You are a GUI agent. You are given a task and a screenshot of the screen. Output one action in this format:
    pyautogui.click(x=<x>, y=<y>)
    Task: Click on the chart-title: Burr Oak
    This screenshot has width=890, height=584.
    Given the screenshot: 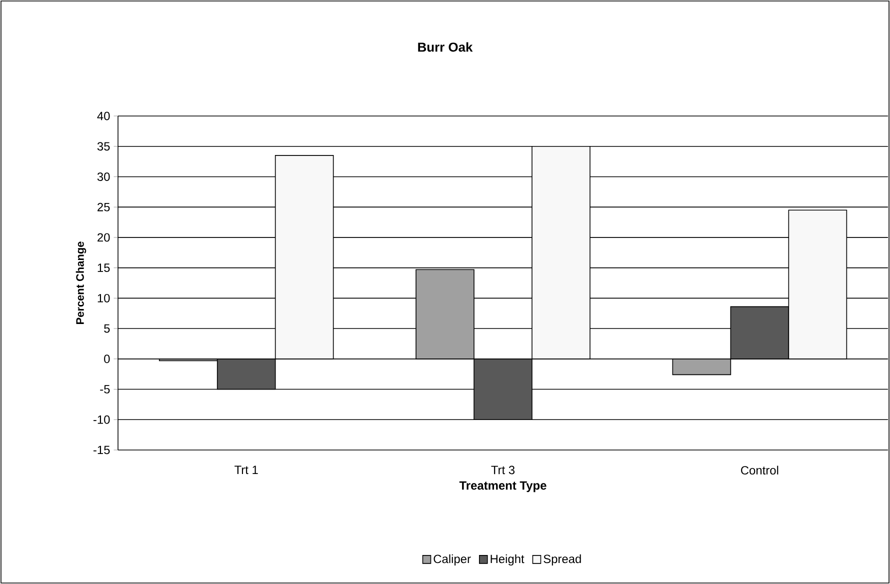 What is the action you would take?
    pyautogui.click(x=445, y=47)
    